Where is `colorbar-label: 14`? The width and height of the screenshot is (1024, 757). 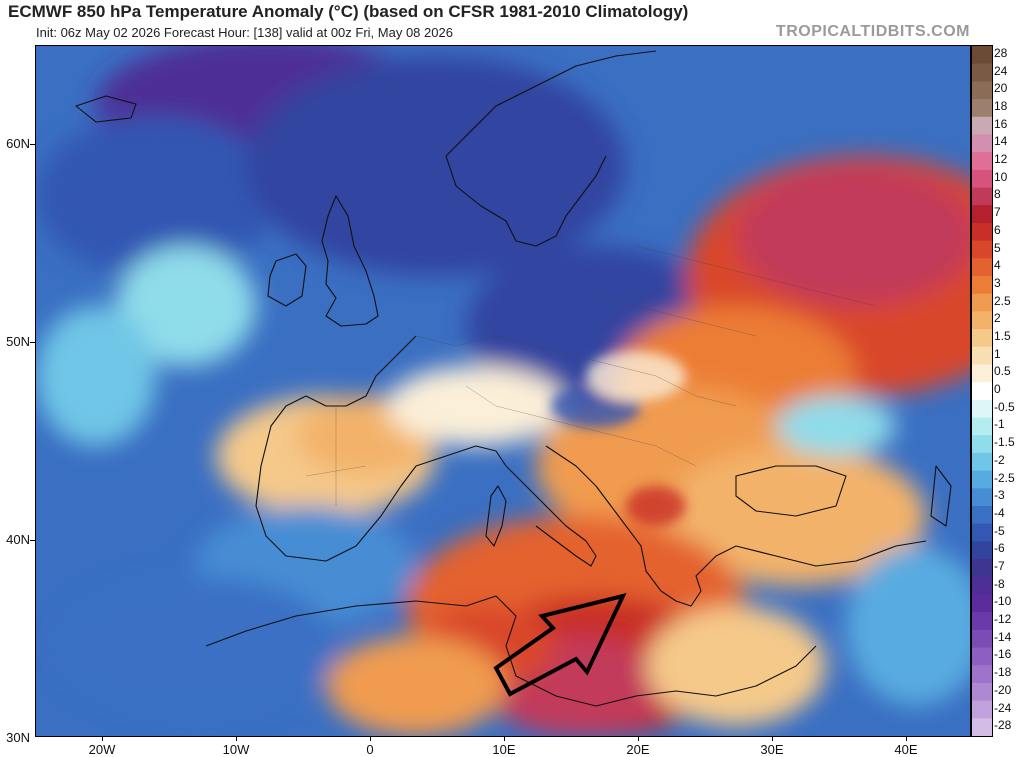 colorbar-label: 14 is located at coordinates (1001, 141).